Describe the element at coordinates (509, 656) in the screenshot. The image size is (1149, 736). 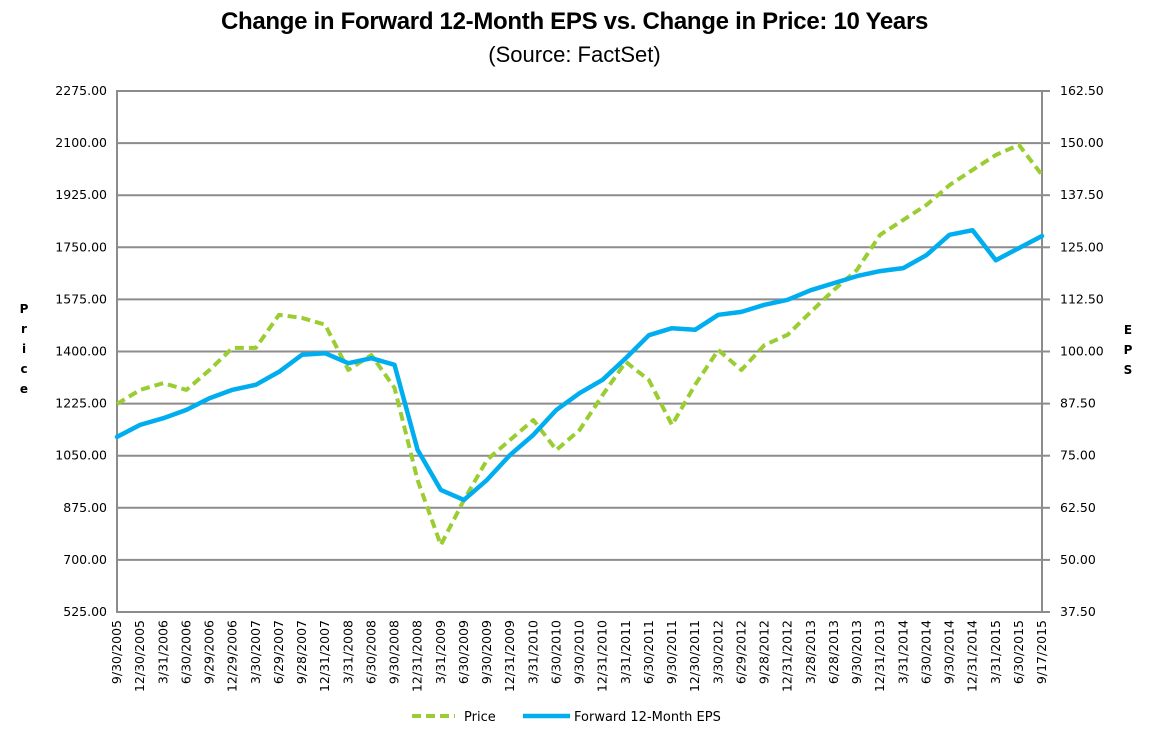
I see `x-tick-label: 12/31/2009` at that location.